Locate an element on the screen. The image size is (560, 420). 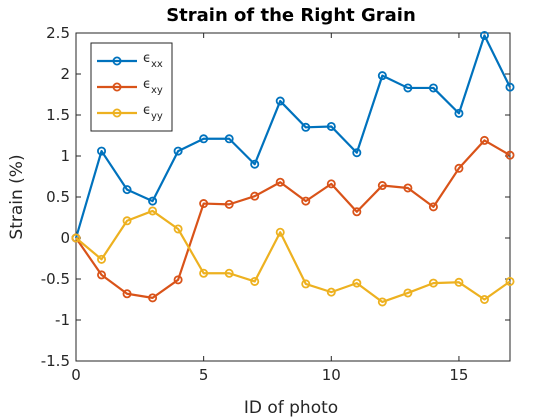
legend-label-yy: ϵyy is located at coordinates (153, 112).